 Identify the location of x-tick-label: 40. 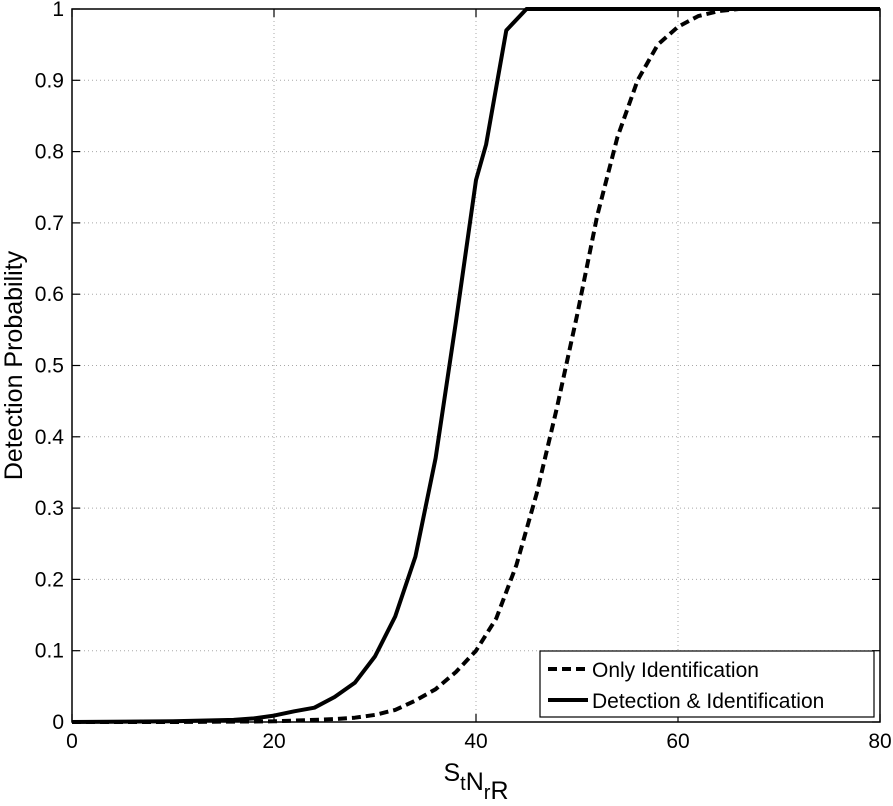
(475, 741).